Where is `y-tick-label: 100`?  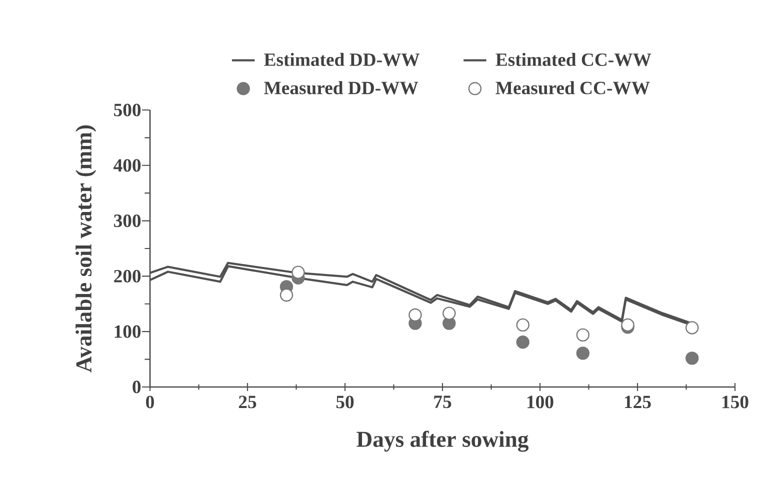
y-tick-label: 100 is located at coordinates (127, 331).